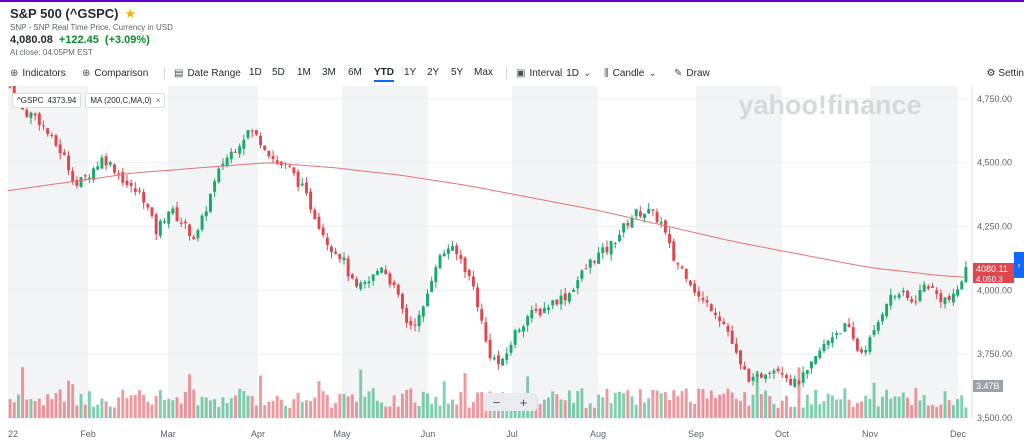 The image size is (1024, 448). I want to click on indicators-button: ⊕ Indicators, so click(38, 73).